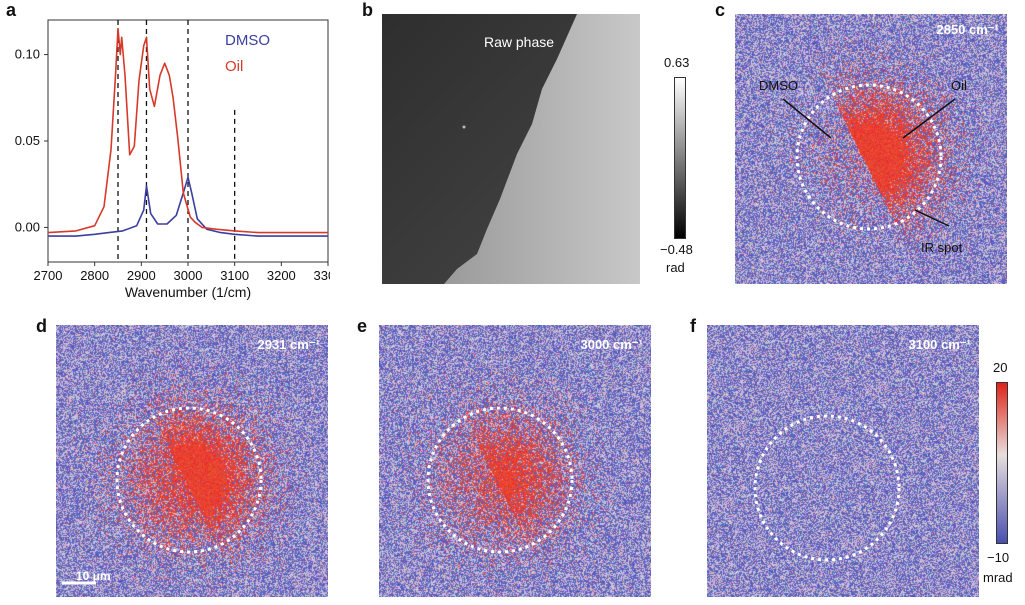  Describe the element at coordinates (511, 149) in the screenshot. I see `raw-phase-image: Raw phase` at that location.